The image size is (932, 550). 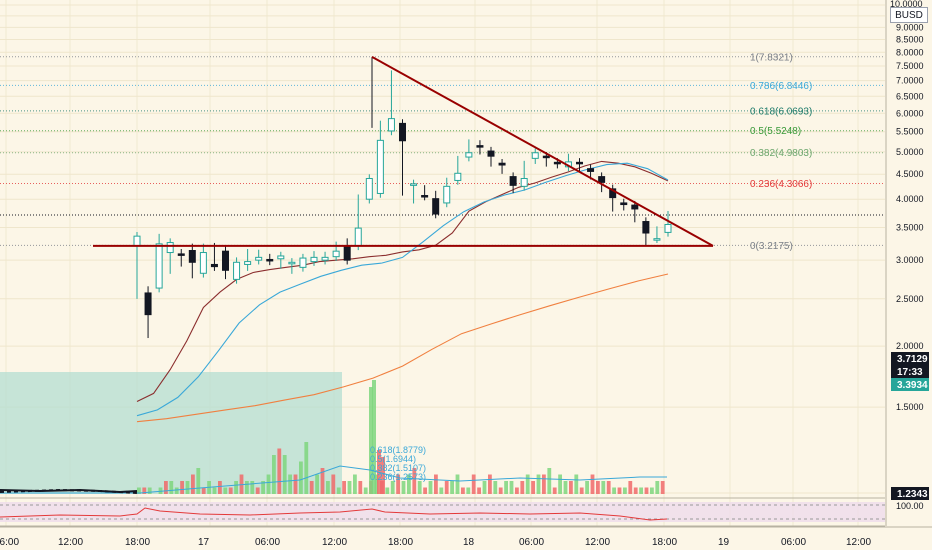 What do you see at coordinates (910, 407) in the screenshot?
I see `y-tick-label: 1.5000` at bounding box center [910, 407].